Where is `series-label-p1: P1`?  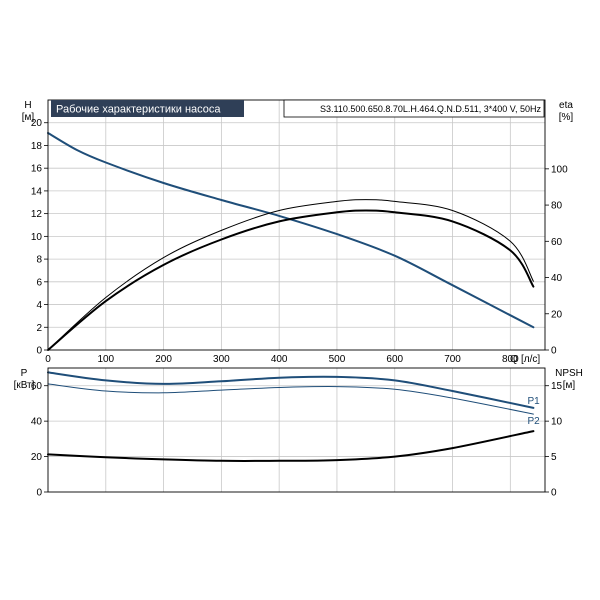 series-label-p1: P1 is located at coordinates (533, 401).